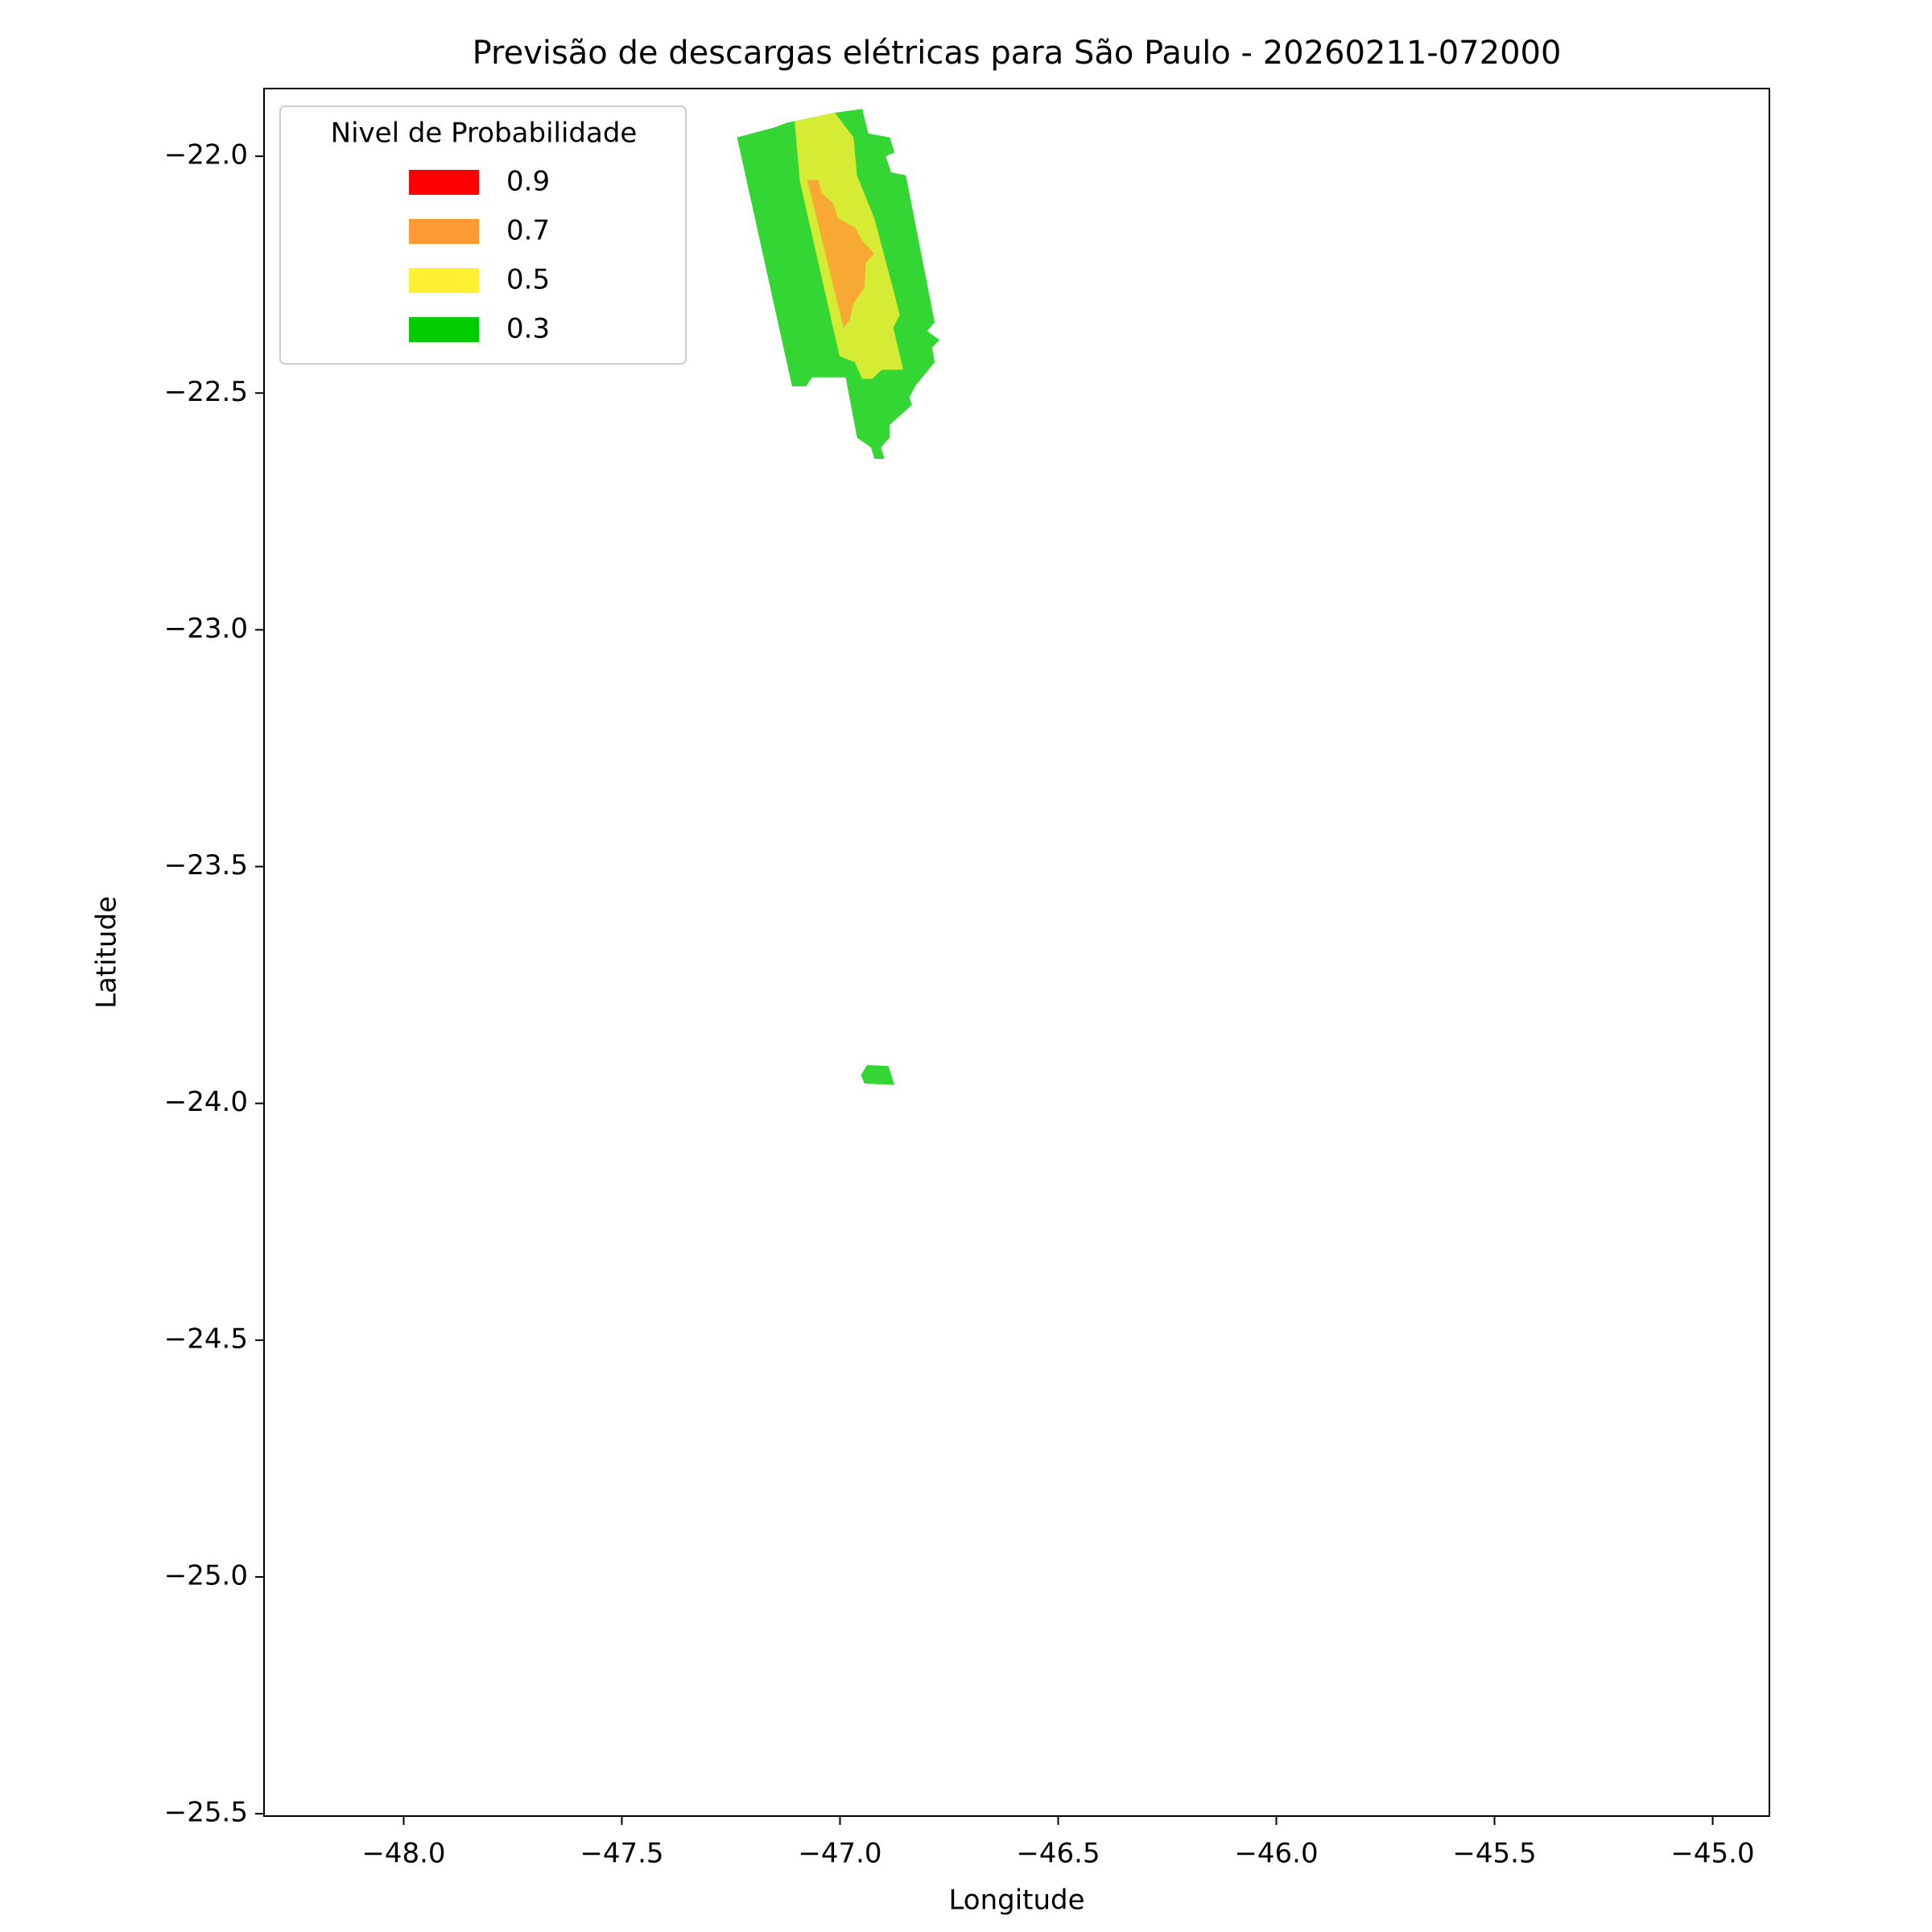 The width and height of the screenshot is (1932, 1932). What do you see at coordinates (206, 629) in the screenshot?
I see `y-tick-label: −23.0` at bounding box center [206, 629].